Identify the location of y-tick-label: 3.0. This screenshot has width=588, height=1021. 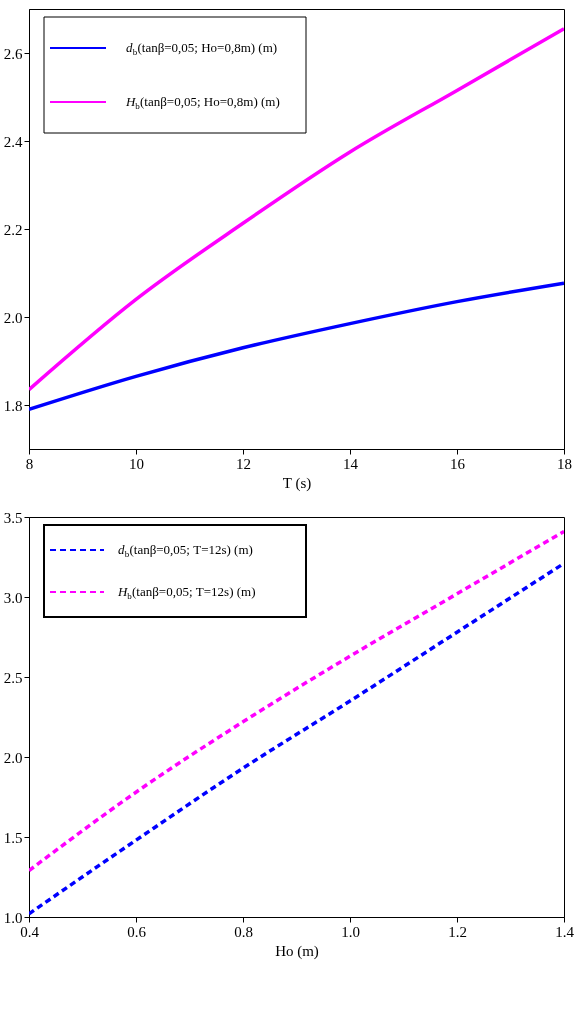
(13, 597).